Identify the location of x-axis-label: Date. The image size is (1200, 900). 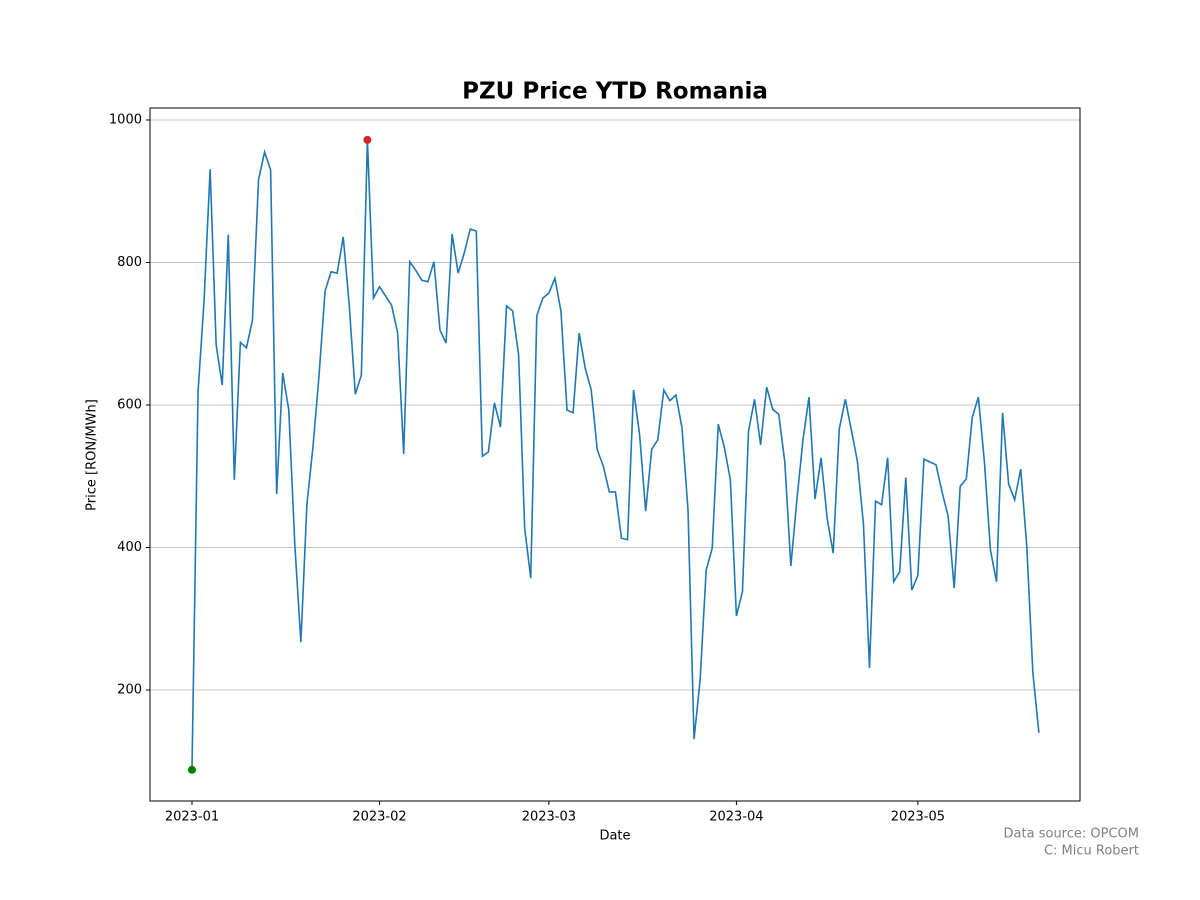
(614, 836).